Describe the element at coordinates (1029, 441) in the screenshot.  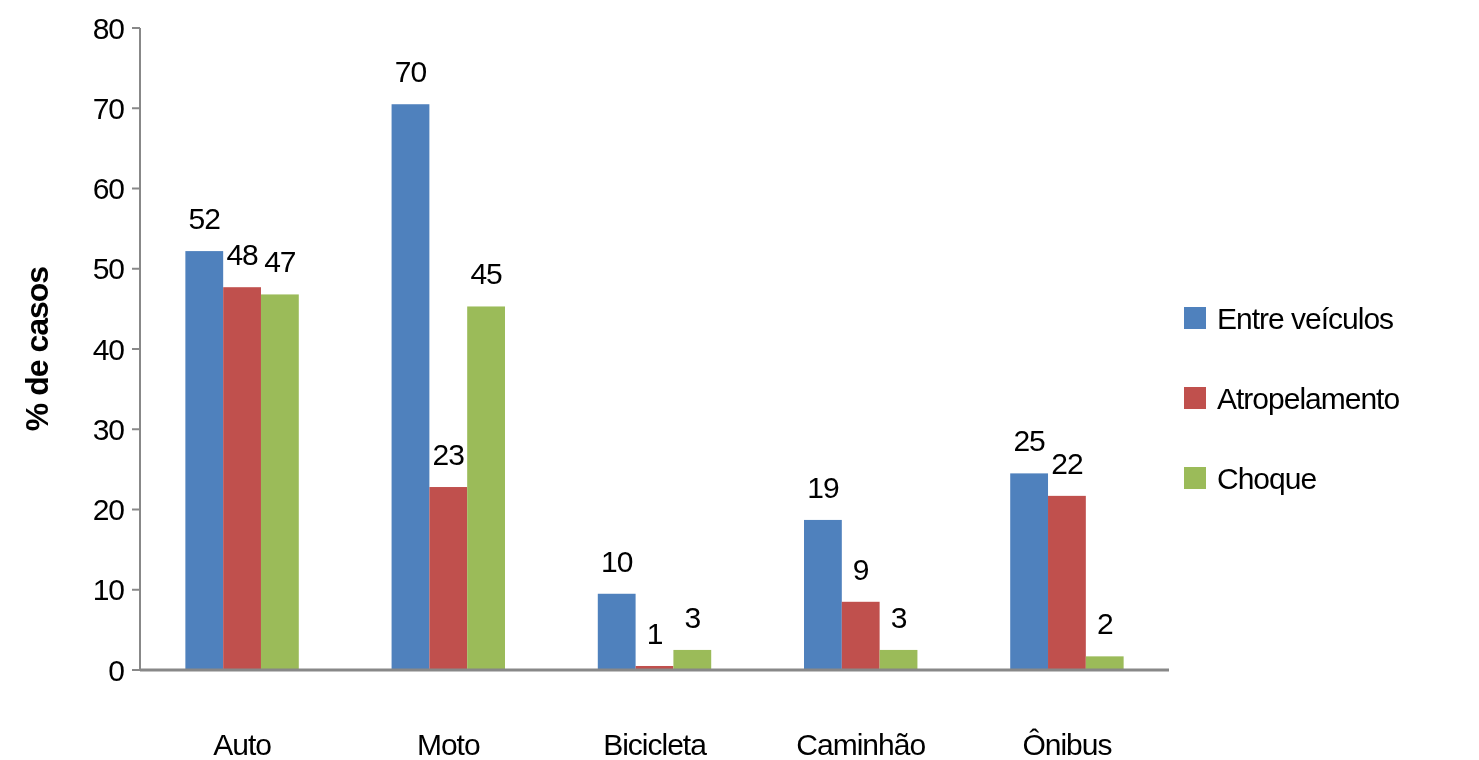
I see `data-label: 25` at that location.